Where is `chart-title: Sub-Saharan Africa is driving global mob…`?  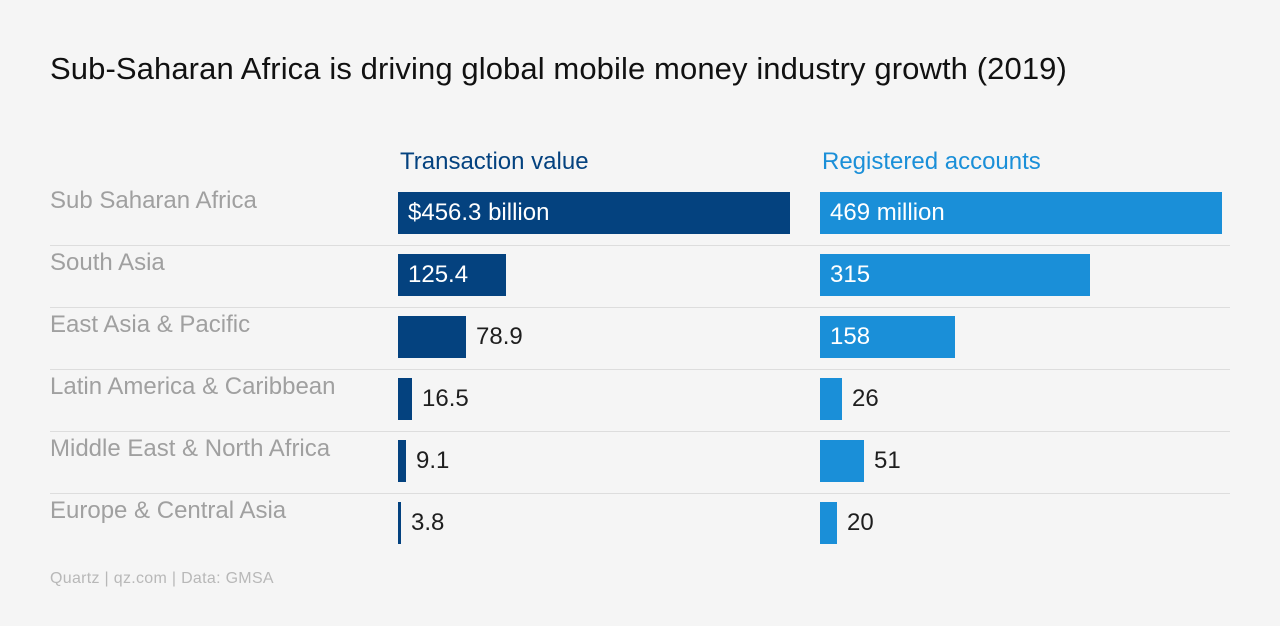 chart-title: Sub-Saharan Africa is driving global mob… is located at coordinates (558, 68).